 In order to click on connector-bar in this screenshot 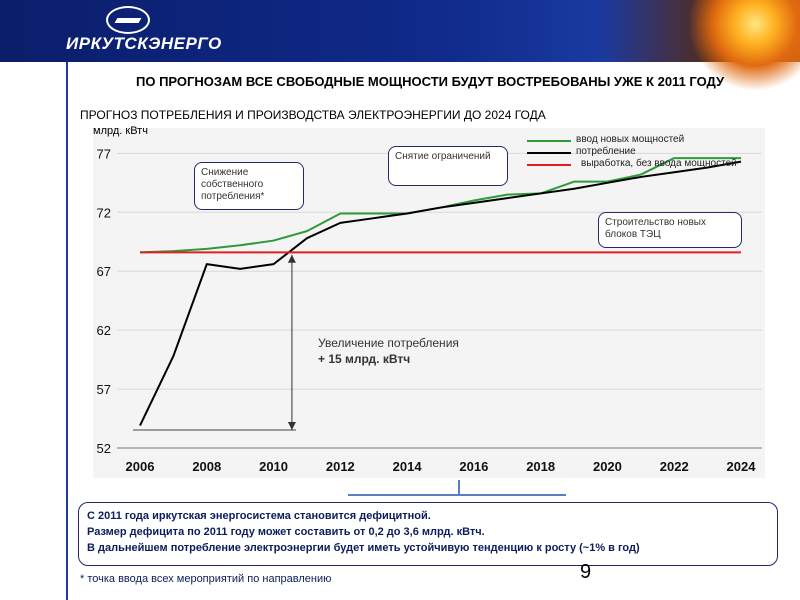, I will do `click(457, 495)`.